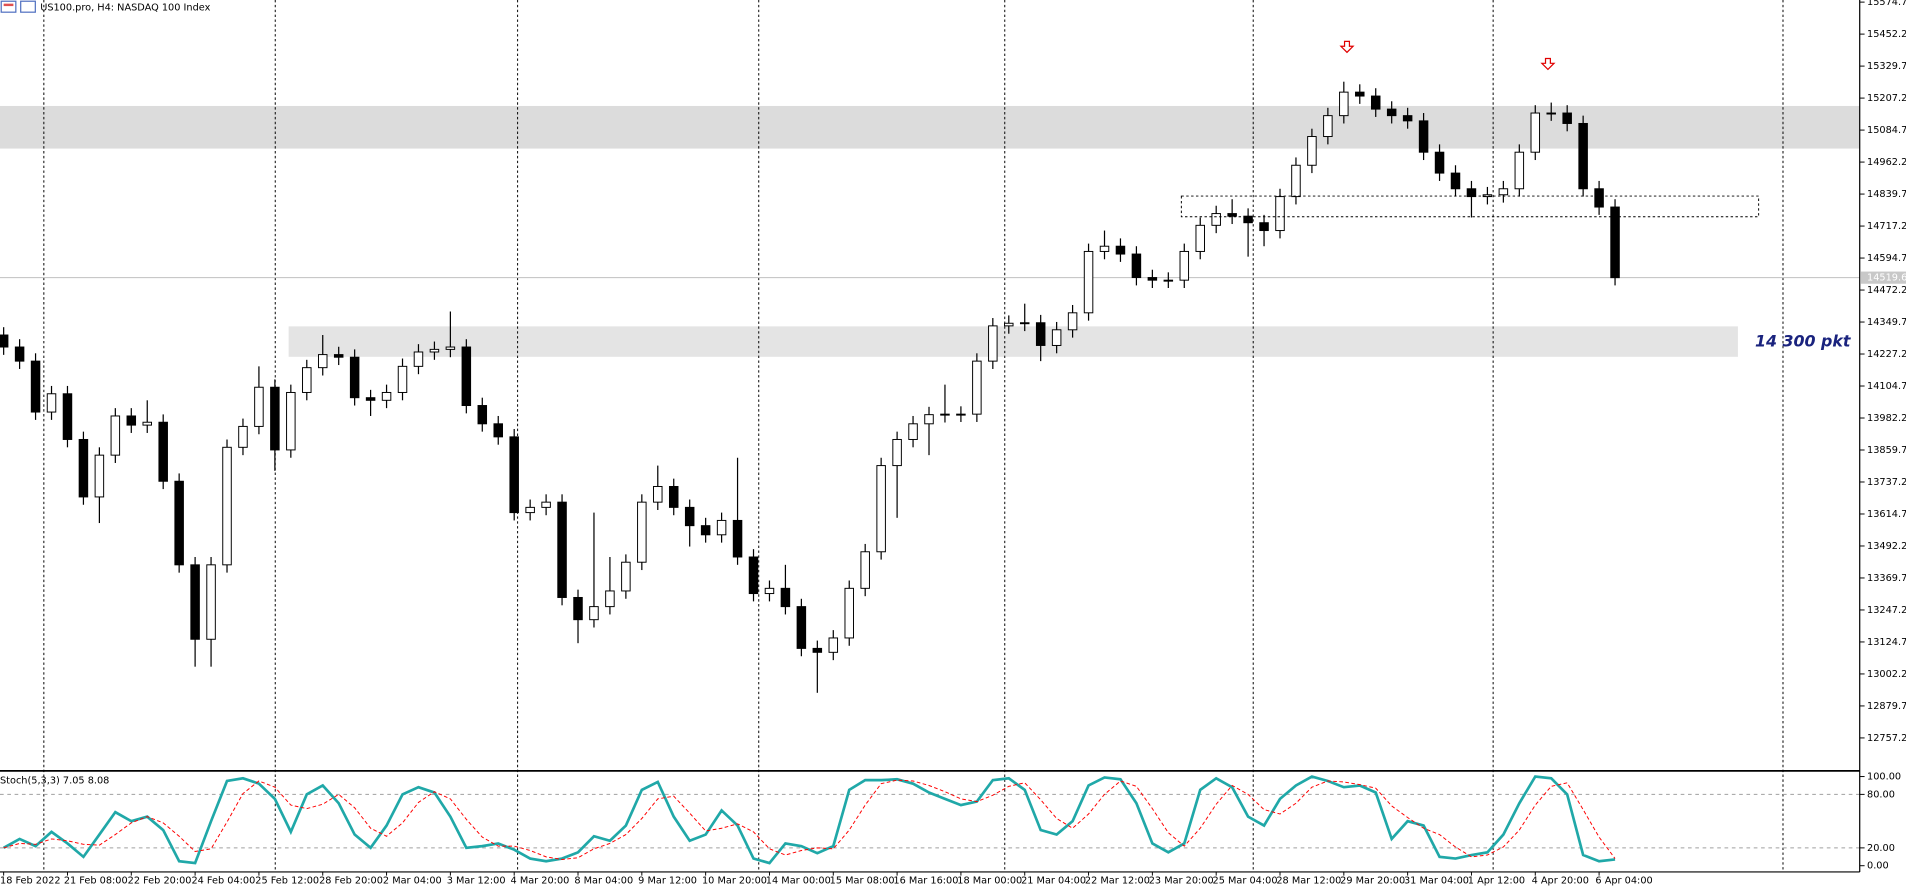  I want to click on x-tick-label: 4 Mar 20:00, so click(540, 880).